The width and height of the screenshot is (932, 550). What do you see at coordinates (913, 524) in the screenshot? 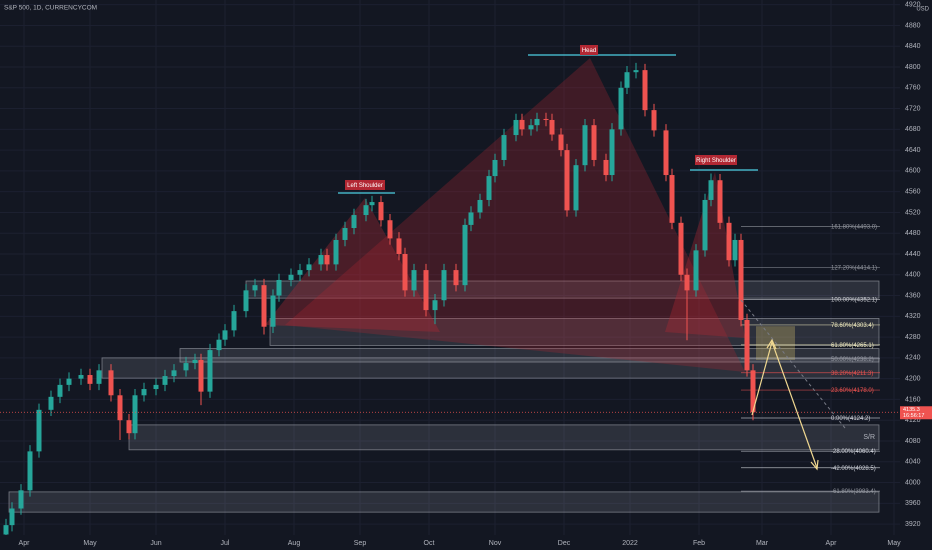
I see `y-tick-label: 3920` at bounding box center [913, 524].